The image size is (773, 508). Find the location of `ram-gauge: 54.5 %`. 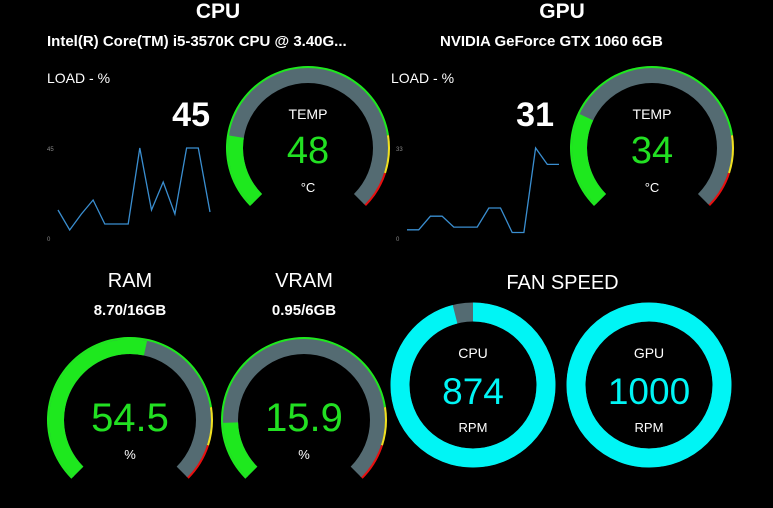

ram-gauge: 54.5 % is located at coordinates (130, 408).